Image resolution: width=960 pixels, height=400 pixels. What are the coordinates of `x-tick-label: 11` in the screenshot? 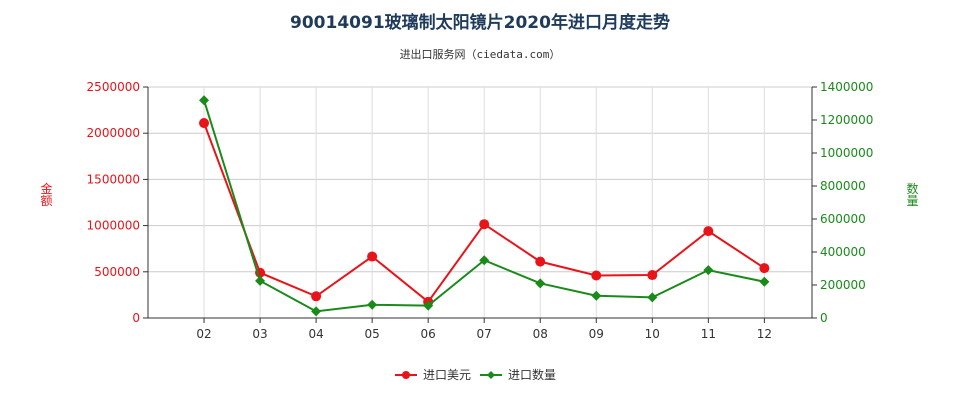 It's located at (708, 334).